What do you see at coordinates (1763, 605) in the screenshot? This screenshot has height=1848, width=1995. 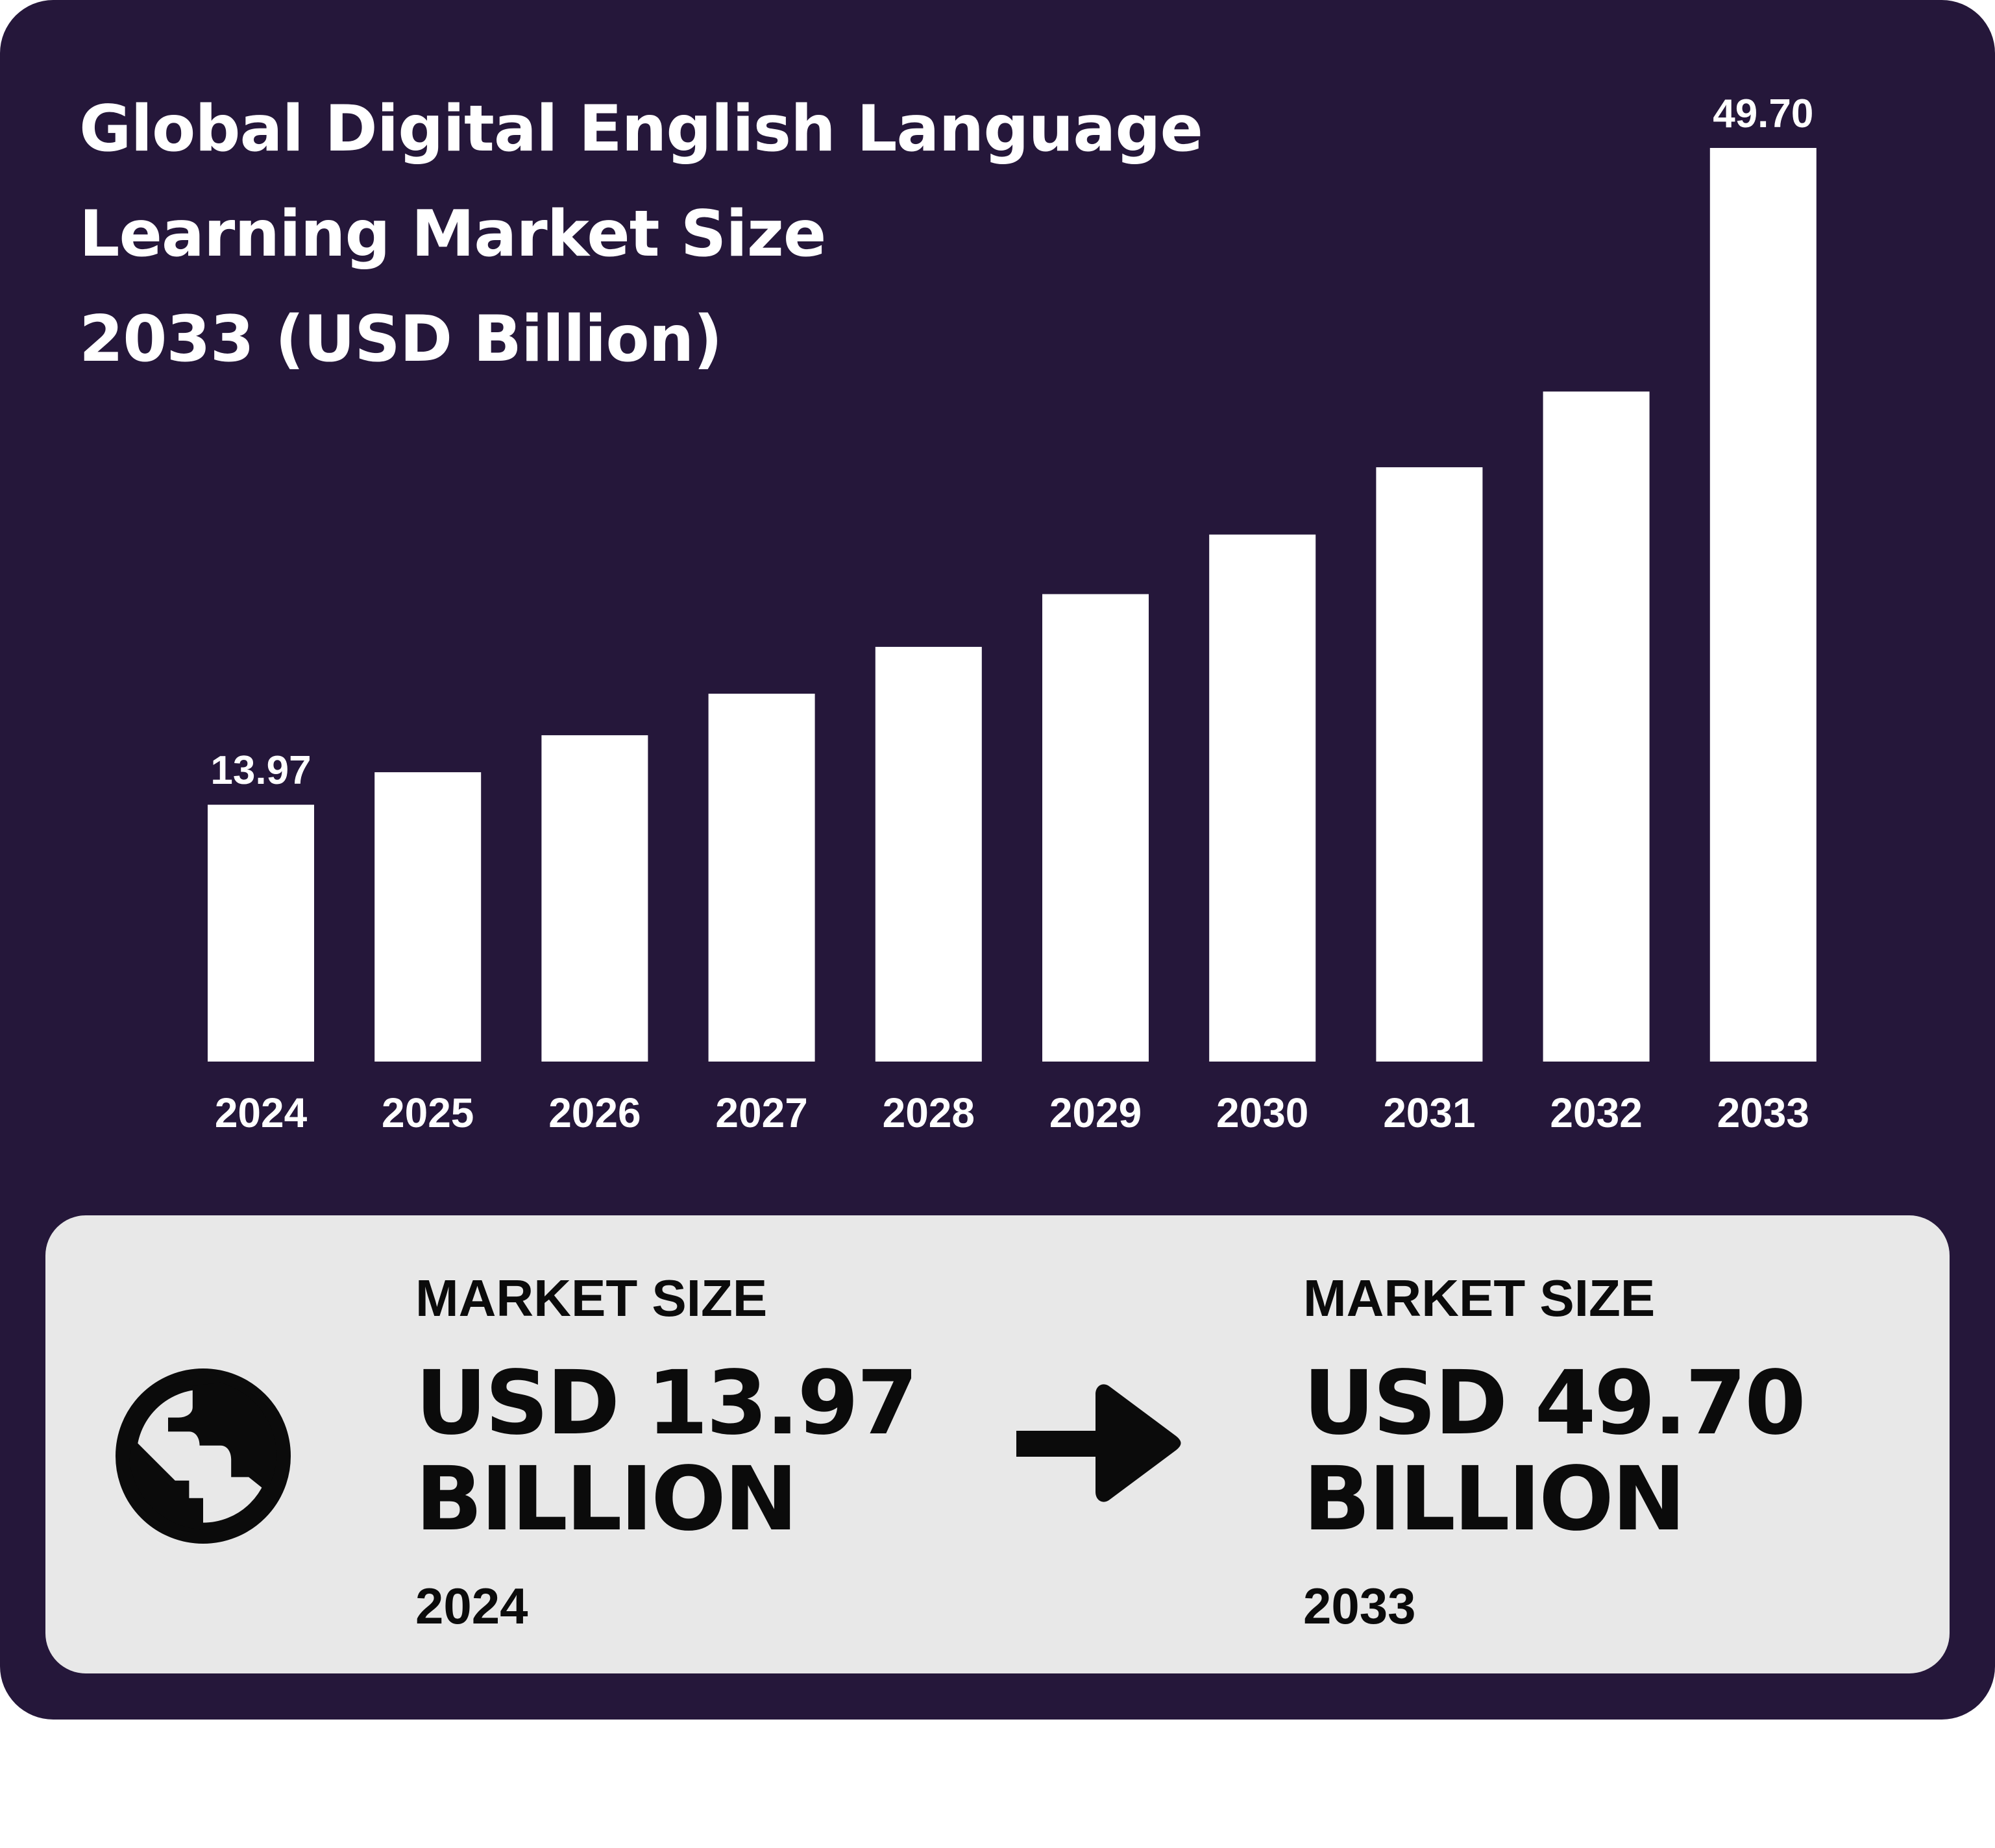 I see `bar-2033` at bounding box center [1763, 605].